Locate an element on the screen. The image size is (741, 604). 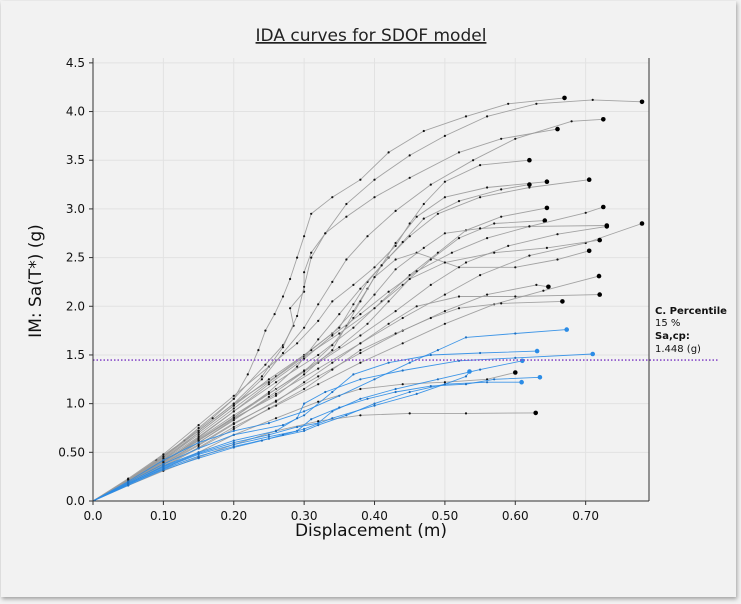
y-tick-label: 4.5 is located at coordinates (75, 63).